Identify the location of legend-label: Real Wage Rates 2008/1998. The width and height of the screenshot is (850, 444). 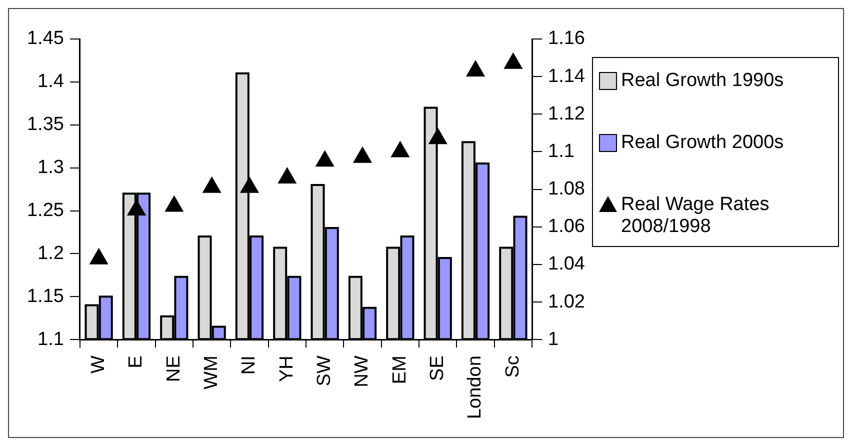
(695, 216).